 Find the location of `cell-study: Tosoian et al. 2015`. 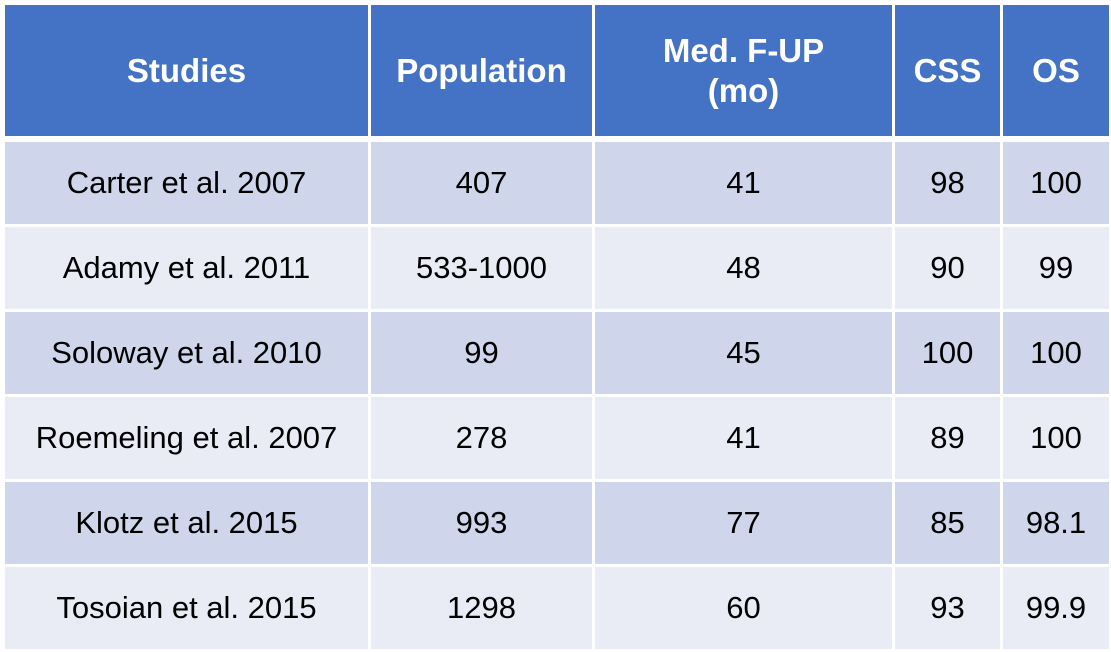

cell-study: Tosoian et al. 2015 is located at coordinates (186, 608).